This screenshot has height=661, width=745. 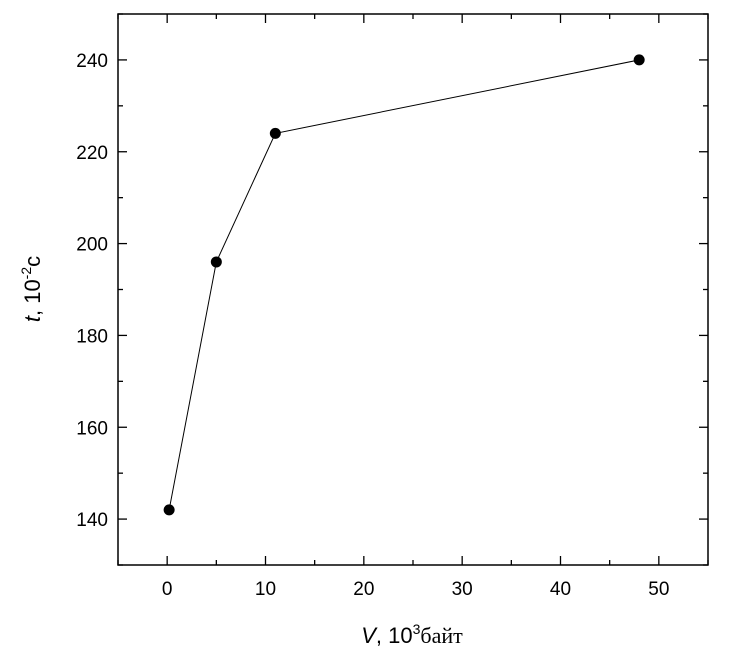 I want to click on x-tick-label: 40, so click(x=560, y=589).